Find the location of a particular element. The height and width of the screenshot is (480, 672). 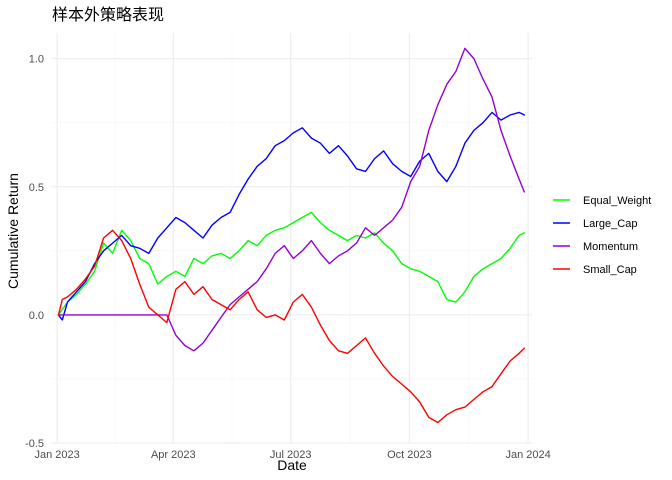

legend-label: Large_Cap is located at coordinates (610, 224).